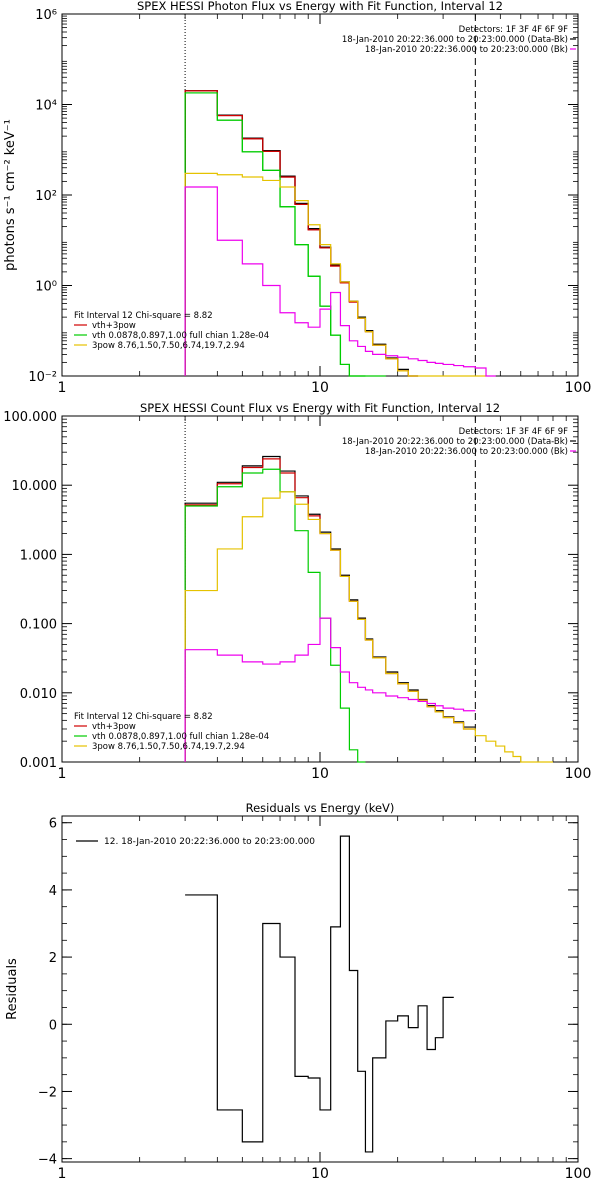 This screenshot has height=1200, width=600. What do you see at coordinates (42, 377) in the screenshot?
I see `y-tick-label: 10⁻²` at bounding box center [42, 377].